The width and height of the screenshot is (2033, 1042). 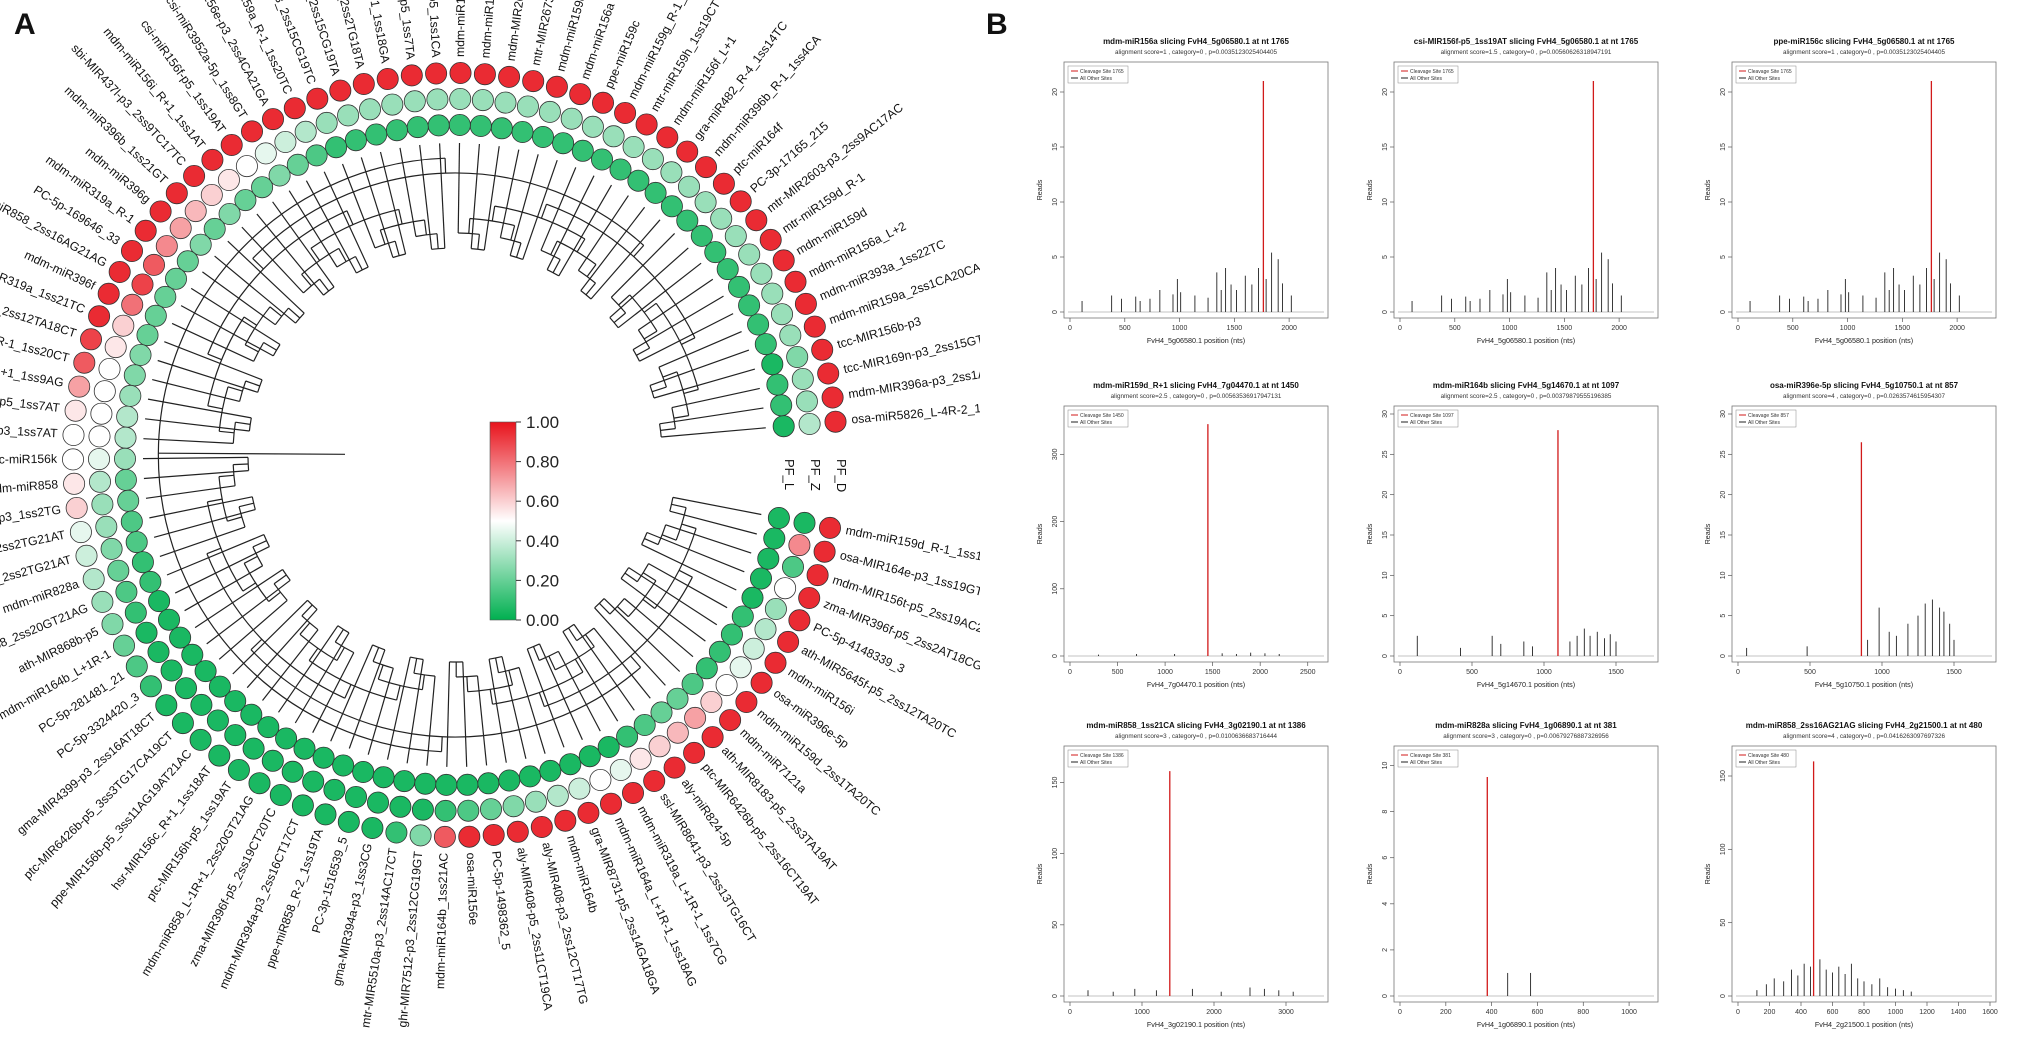 I want to click on y-tick-label: 6, so click(x=1385, y=858).